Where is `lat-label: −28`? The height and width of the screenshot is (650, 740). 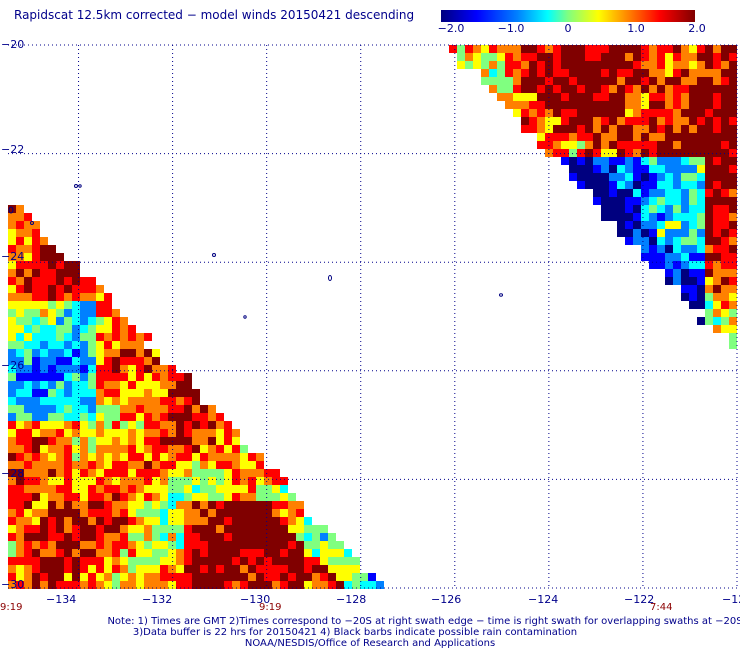
lat-label: −28 is located at coordinates (13, 473).